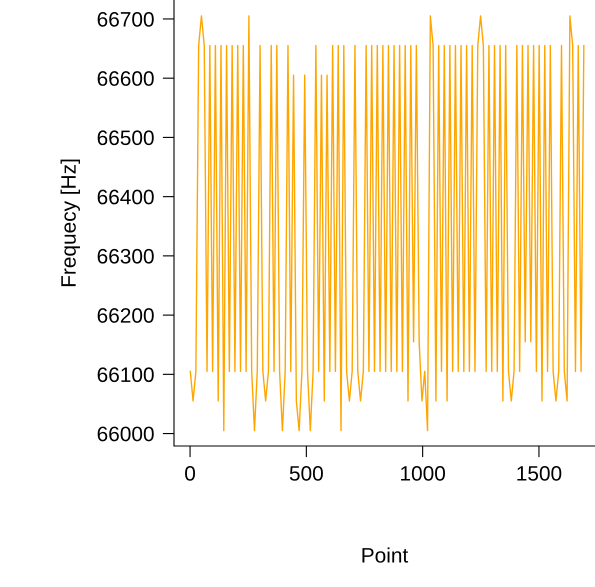 The image size is (595, 587). What do you see at coordinates (423, 473) in the screenshot?
I see `x-tick-label: 1000` at bounding box center [423, 473].